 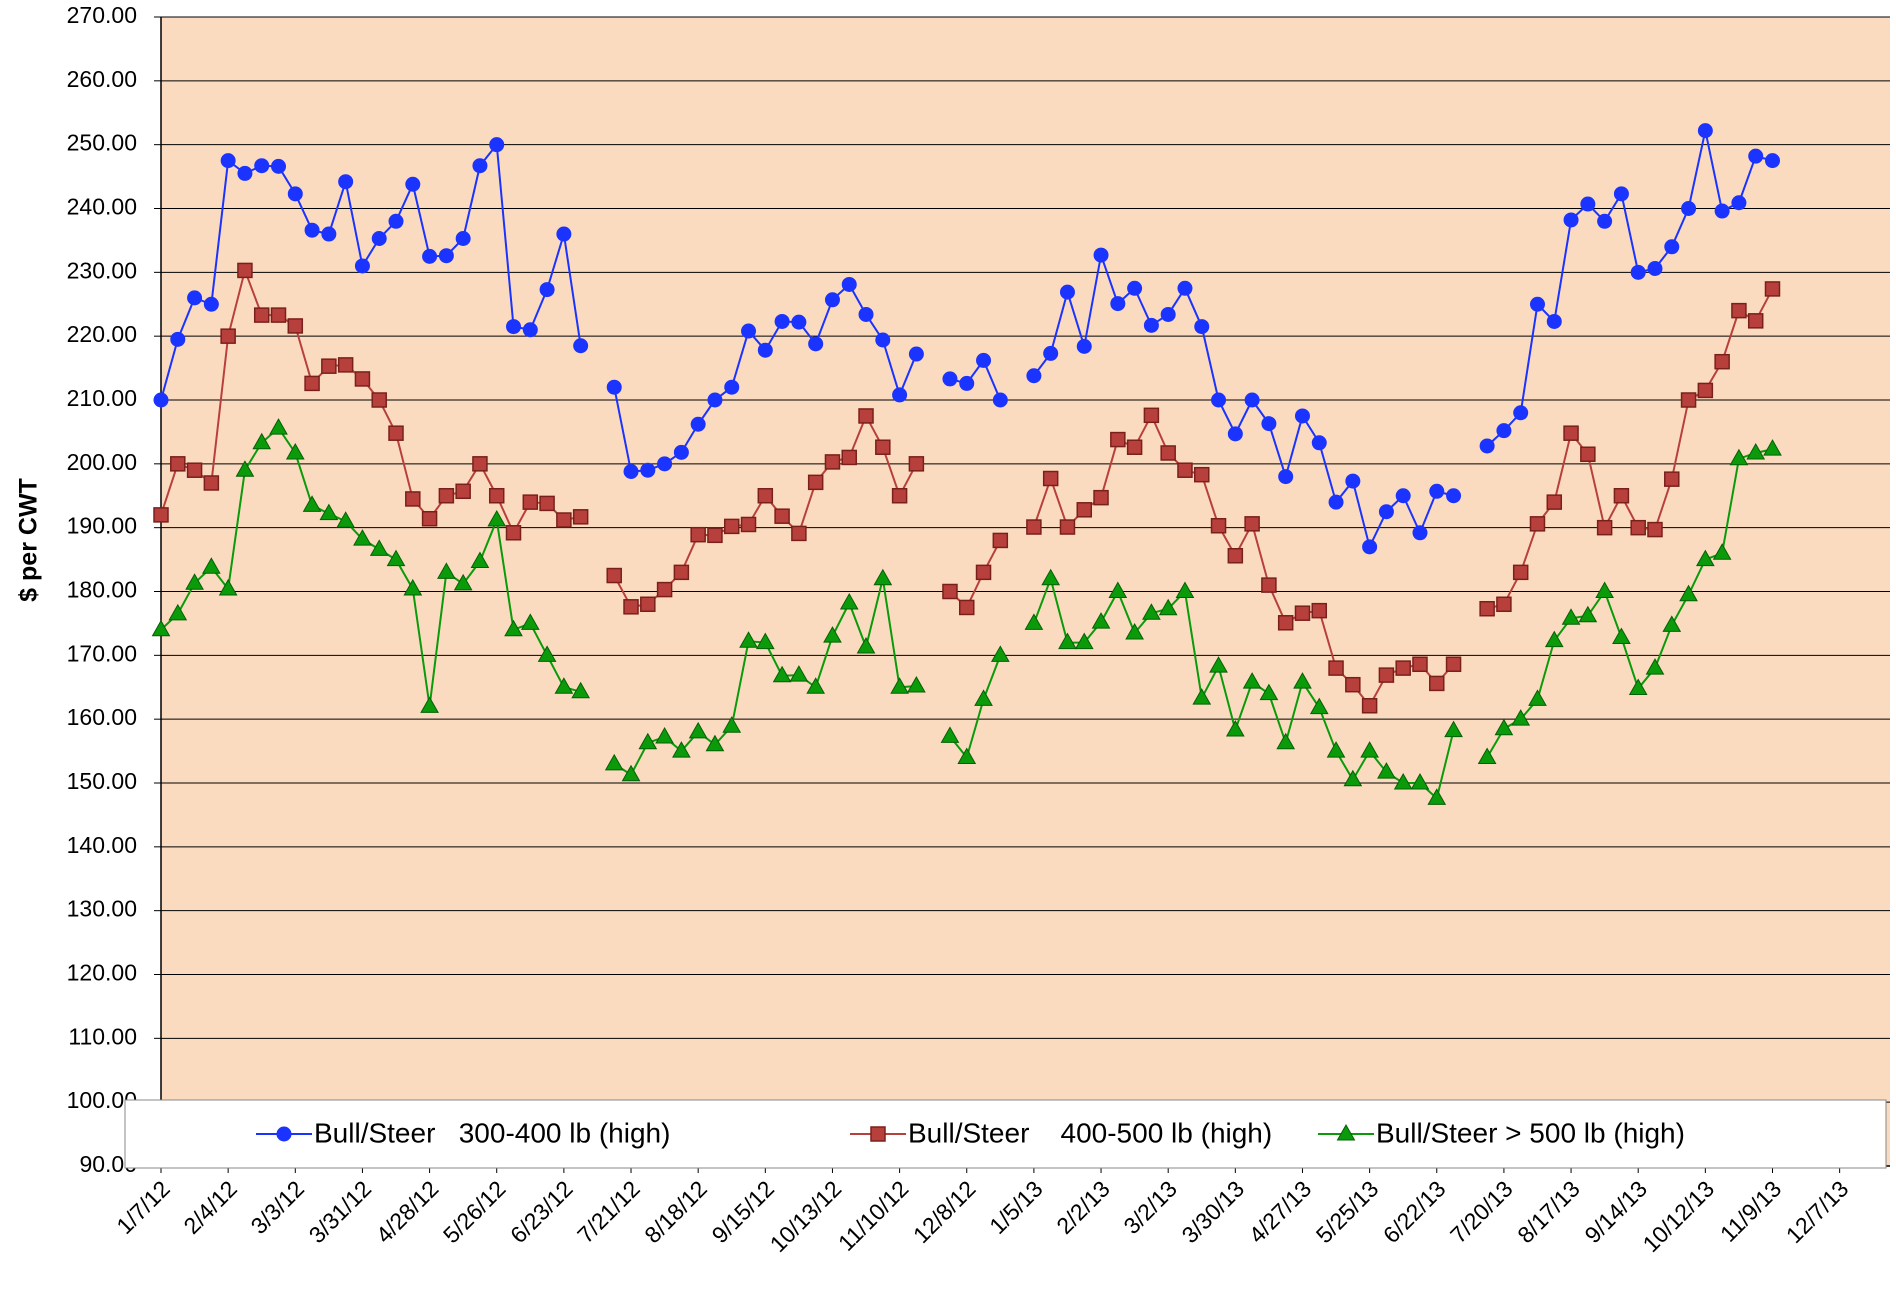 I want to click on x-tick-label: 10/12/13, so click(x=1678, y=1216).